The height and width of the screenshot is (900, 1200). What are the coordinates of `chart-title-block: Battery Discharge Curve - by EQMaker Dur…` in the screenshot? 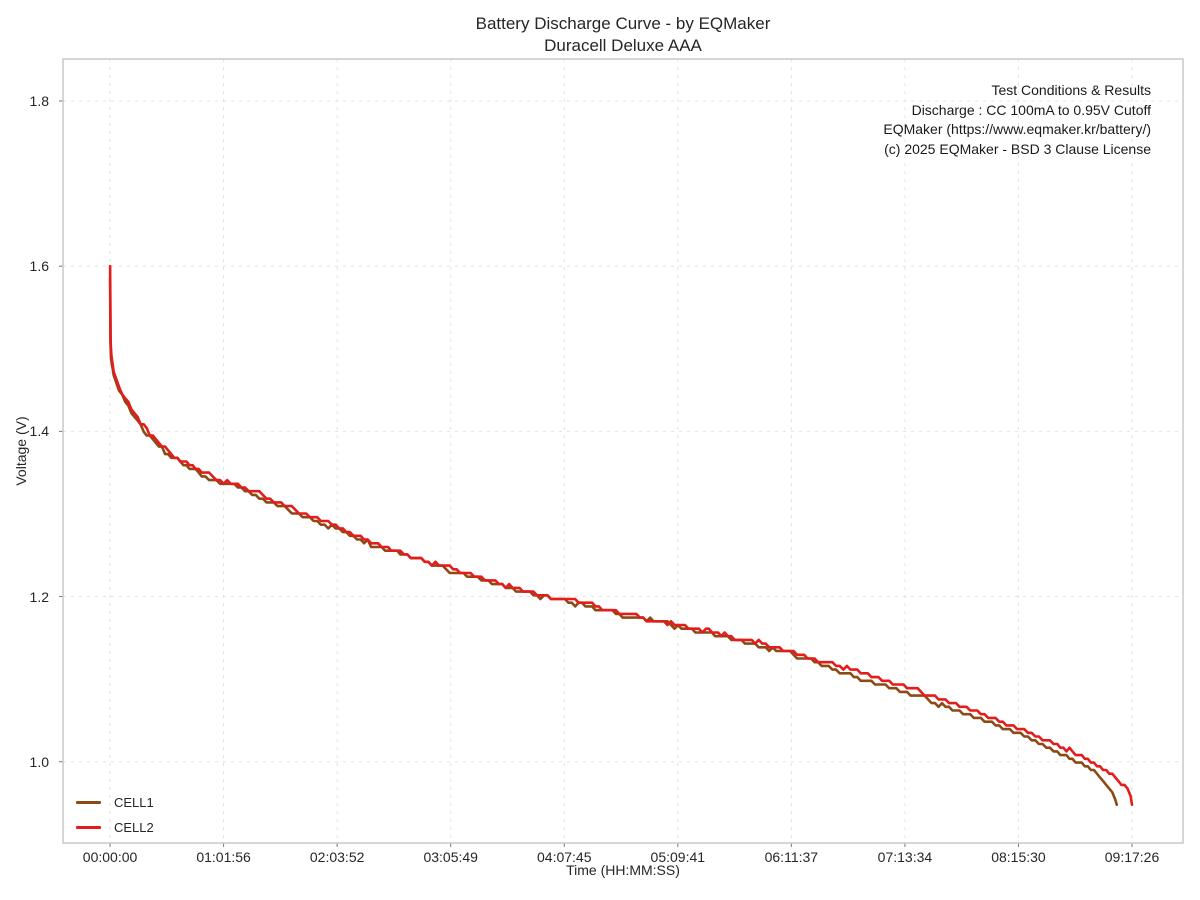 It's located at (623, 35).